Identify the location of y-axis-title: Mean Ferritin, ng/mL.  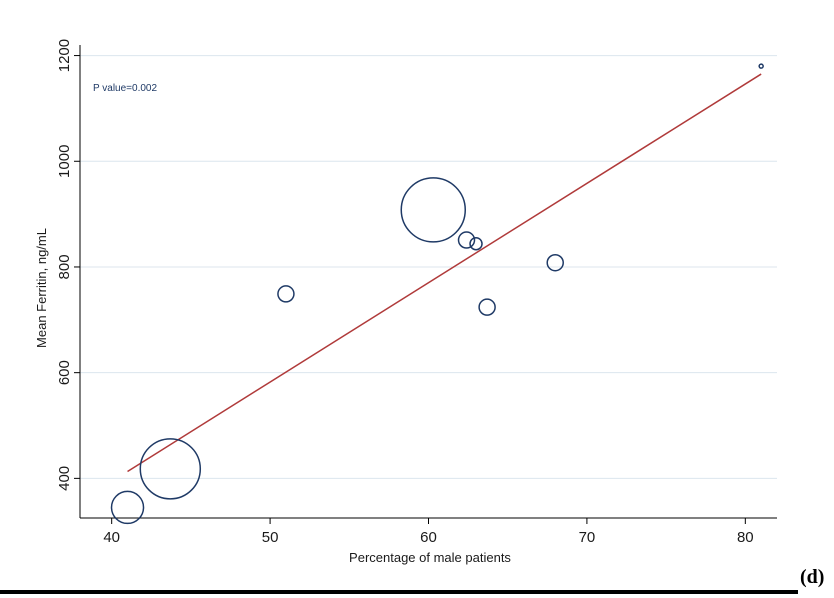
(41, 288).